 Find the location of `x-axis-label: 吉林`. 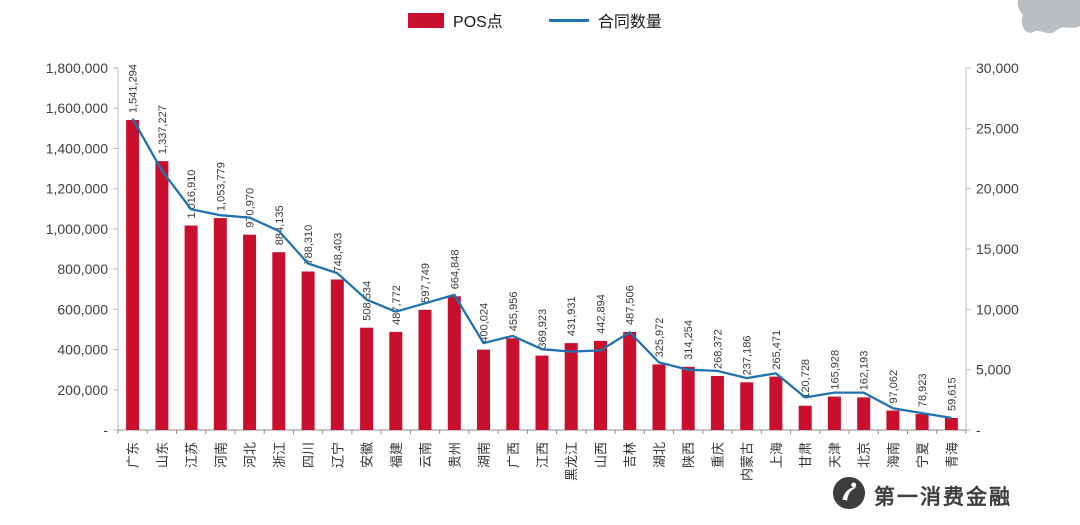

x-axis-label: 吉林 is located at coordinates (630, 455).